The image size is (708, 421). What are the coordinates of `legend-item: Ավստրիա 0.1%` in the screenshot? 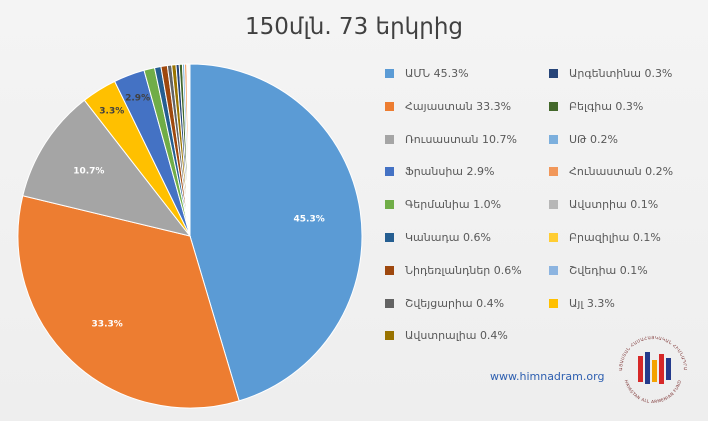 It's located at (603, 204).